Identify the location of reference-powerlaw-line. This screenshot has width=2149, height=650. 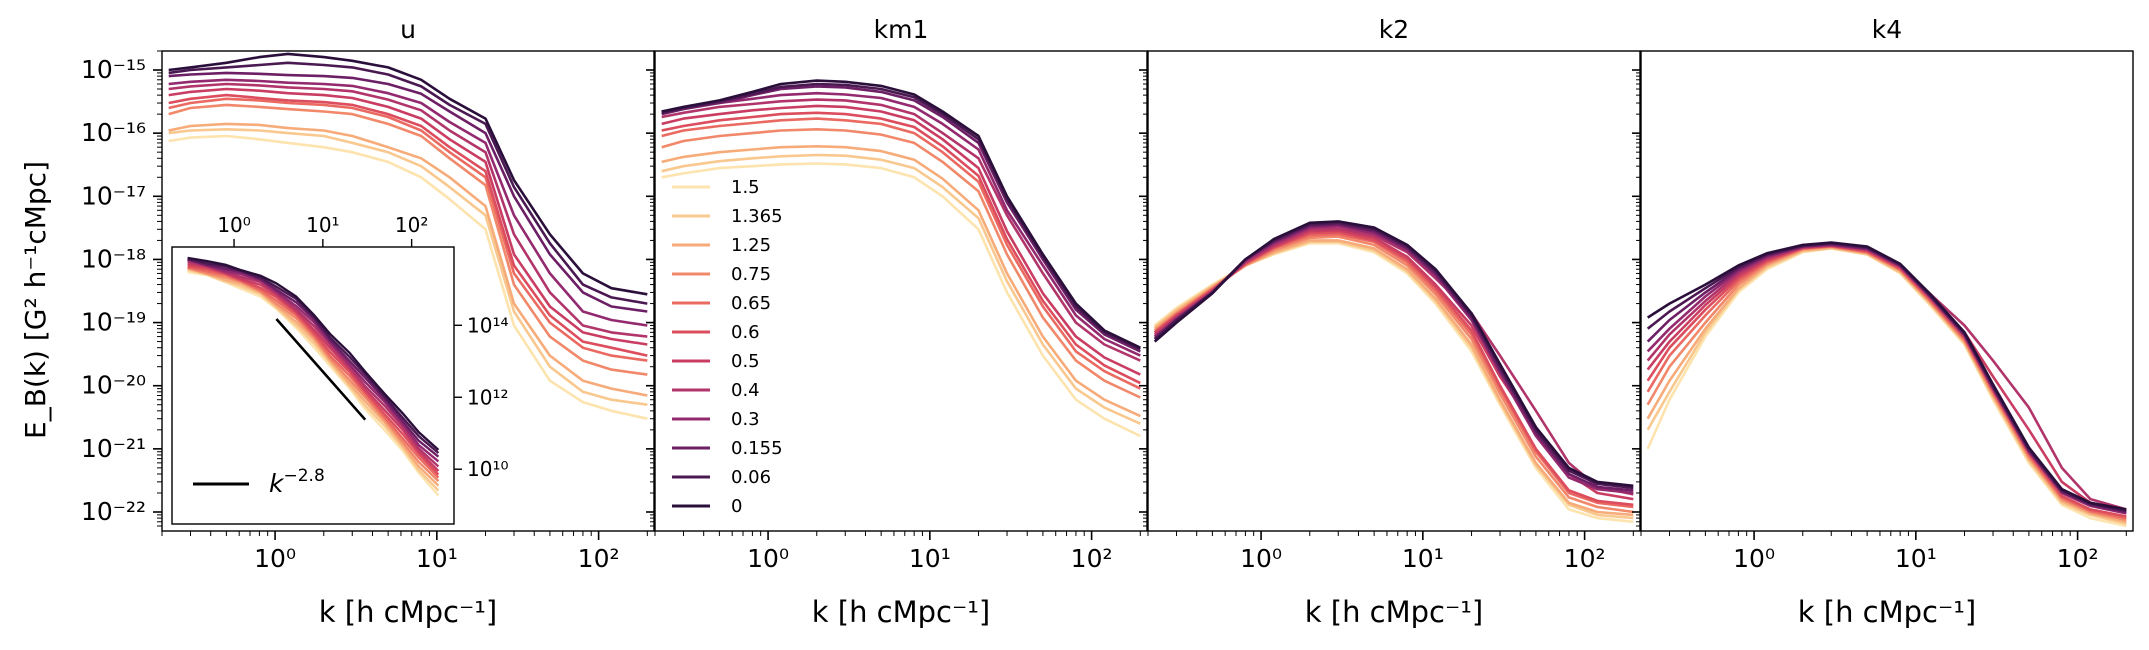
(321, 369).